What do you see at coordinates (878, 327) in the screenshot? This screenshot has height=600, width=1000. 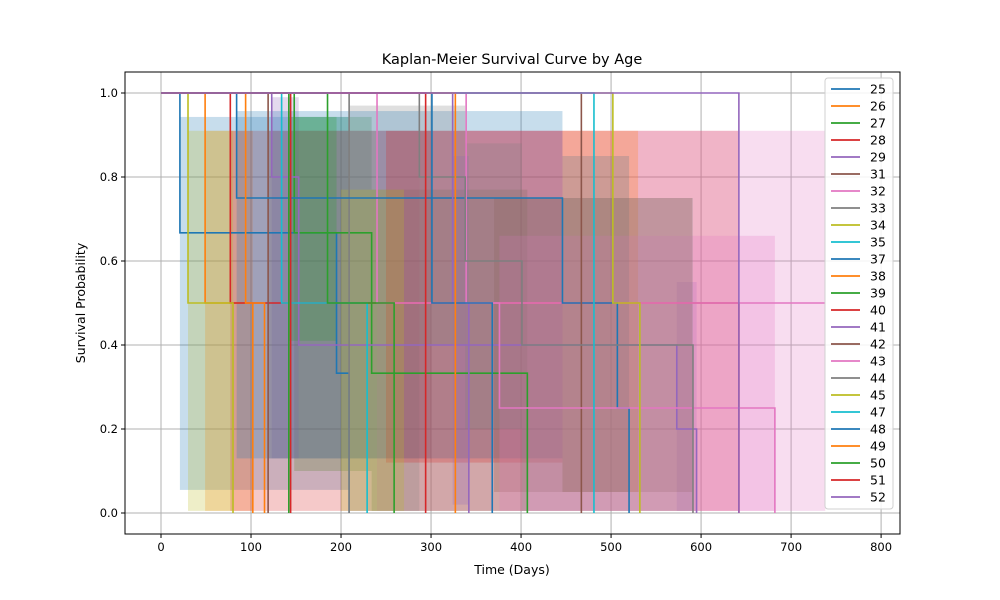 I see `legend-label: 41` at bounding box center [878, 327].